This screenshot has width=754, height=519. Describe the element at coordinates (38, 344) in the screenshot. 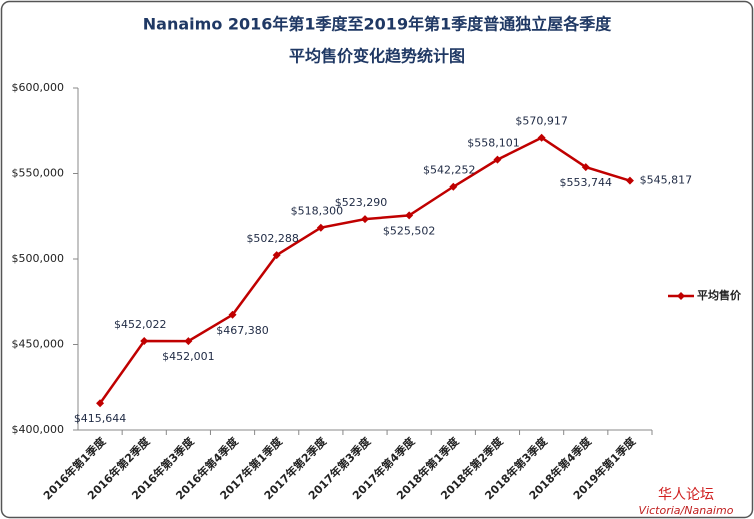

I see `y-tick-label: $450,000` at that location.